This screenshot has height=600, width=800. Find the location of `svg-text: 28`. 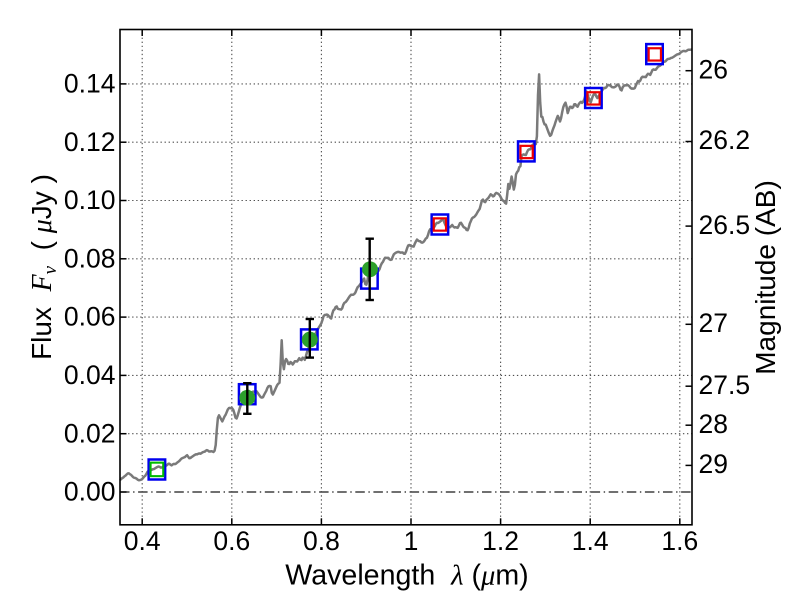

svg-text: 28 is located at coordinates (713, 424).